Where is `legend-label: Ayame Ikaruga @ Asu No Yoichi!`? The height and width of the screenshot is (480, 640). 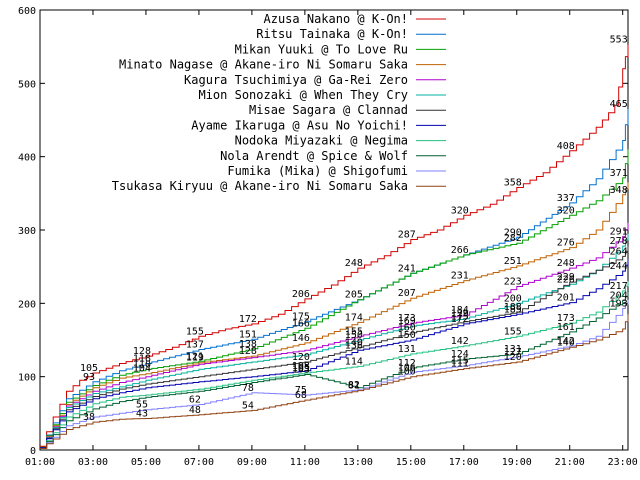 legend-label: Ayame Ikaruga @ Asu No Yoichi! is located at coordinates (299, 125).